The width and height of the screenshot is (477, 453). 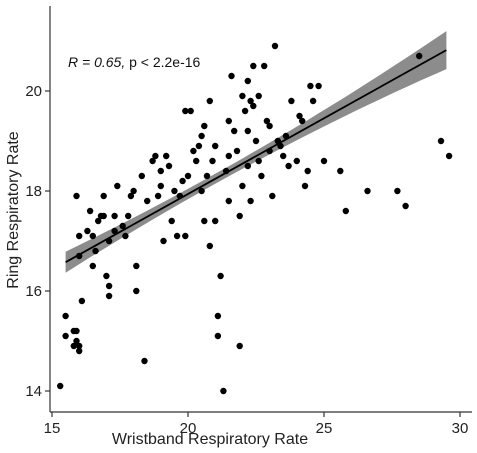 I want to click on y-axis-title: Ring Respiratory Rate, so click(x=13, y=210).